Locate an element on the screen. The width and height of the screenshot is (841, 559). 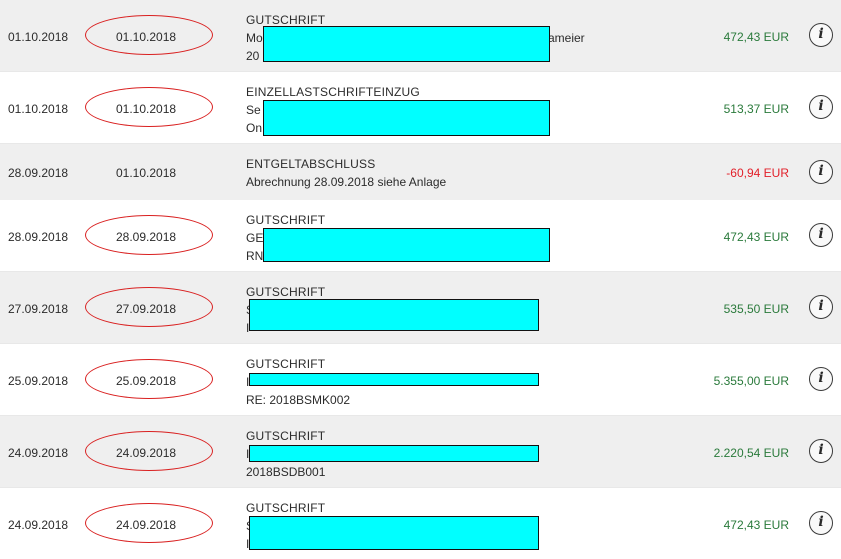
booking-date: 27.09.2018 is located at coordinates (38, 309).